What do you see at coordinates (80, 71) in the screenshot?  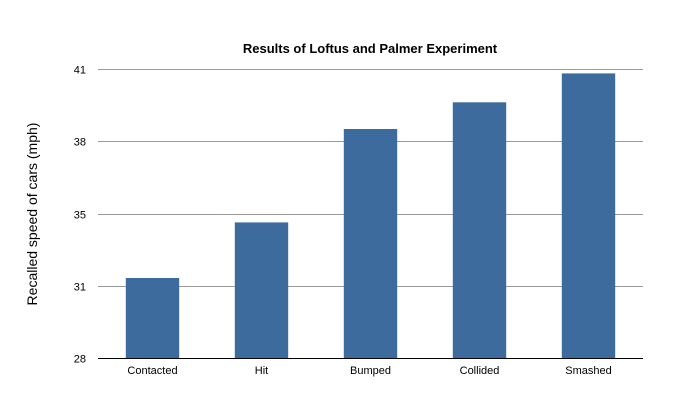 I see `y-tick-label: 41` at bounding box center [80, 71].